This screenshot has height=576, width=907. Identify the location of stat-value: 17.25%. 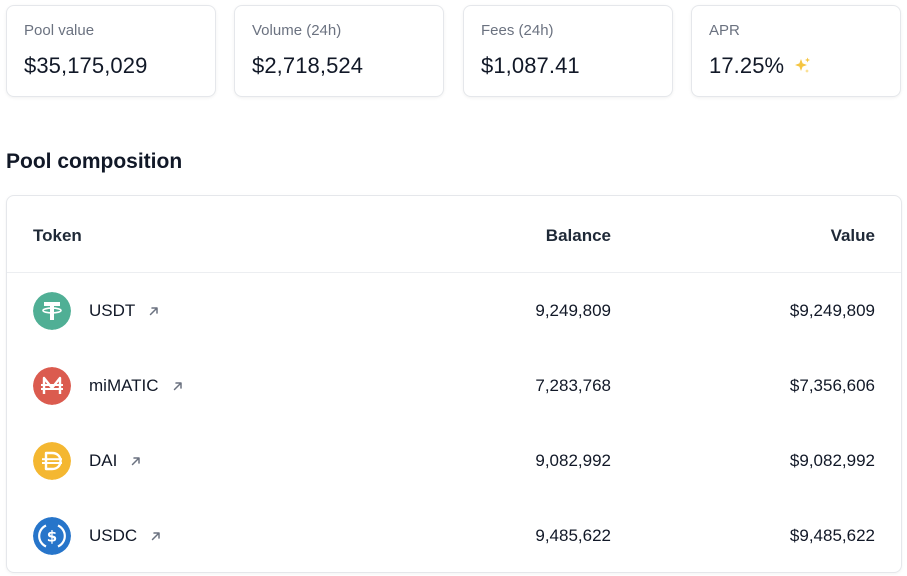
(760, 66).